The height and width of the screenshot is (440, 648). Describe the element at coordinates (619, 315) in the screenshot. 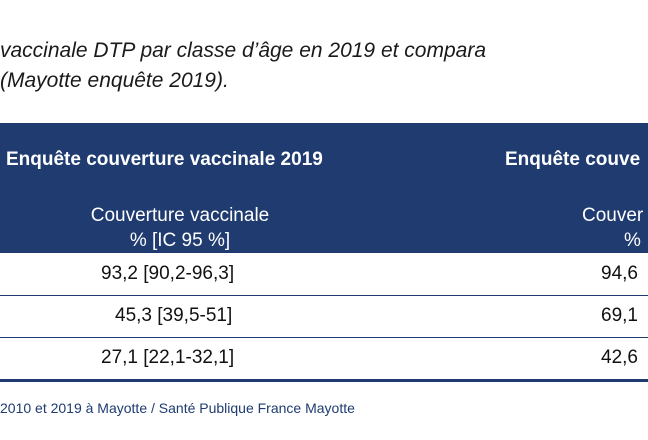

I see `row-2-col2: 69,1` at that location.